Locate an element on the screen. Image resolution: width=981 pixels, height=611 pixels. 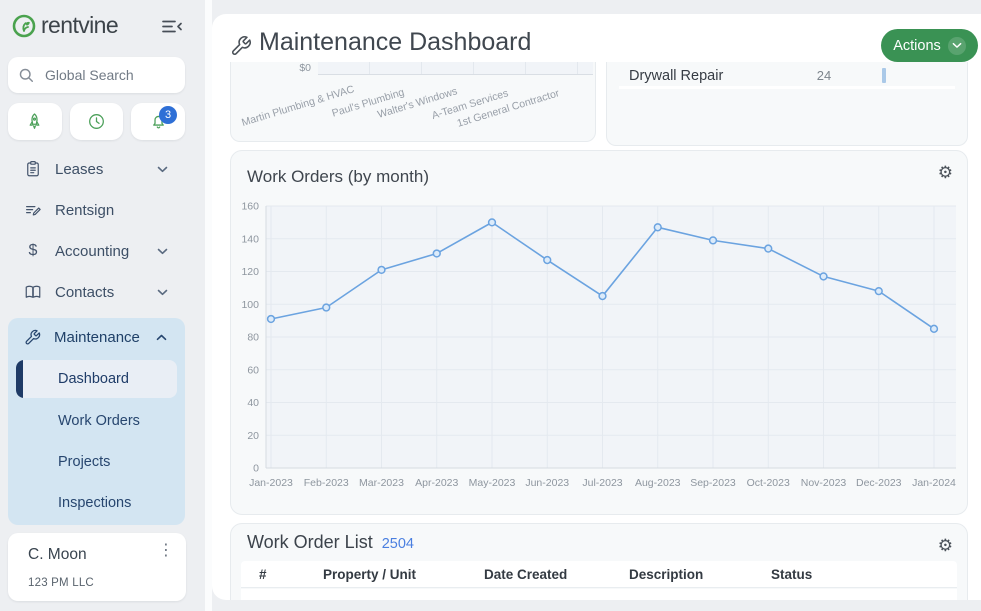
page-title: Maintenance Dashboard is located at coordinates (395, 42).